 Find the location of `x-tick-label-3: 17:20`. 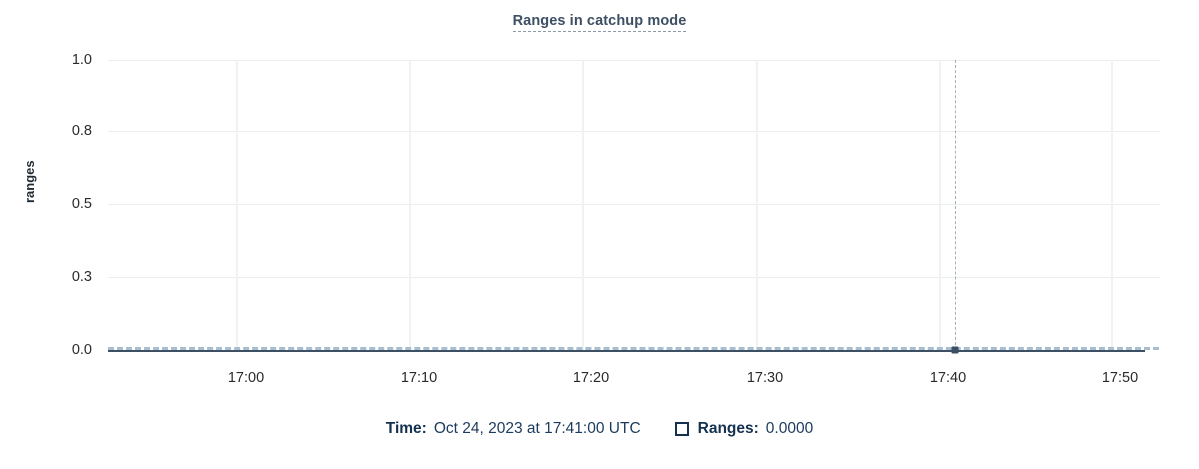

x-tick-label-3: 17:20 is located at coordinates (591, 378).